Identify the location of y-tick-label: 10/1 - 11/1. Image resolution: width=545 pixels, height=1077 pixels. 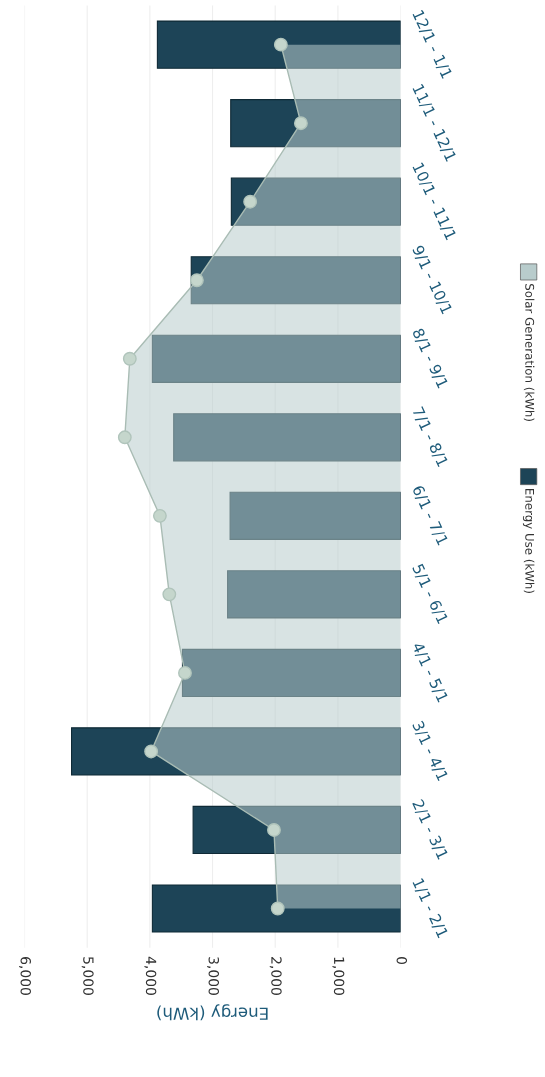
(434, 201).